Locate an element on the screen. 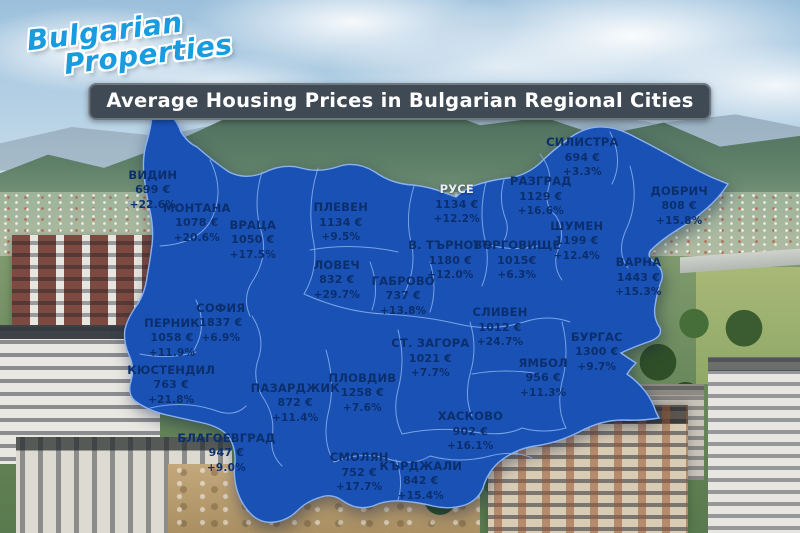 Image resolution: width=800 pixels, height=533 pixels. city-price: 694 € is located at coordinates (582, 157).